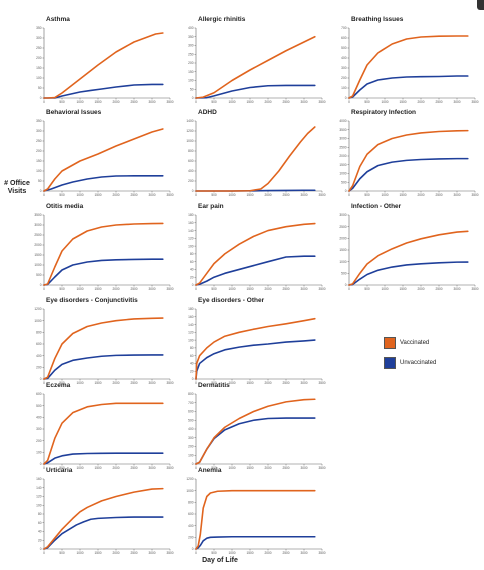 The width and height of the screenshot is (484, 570). I want to click on y-axis-label: # Office Visits, so click(17, 188).